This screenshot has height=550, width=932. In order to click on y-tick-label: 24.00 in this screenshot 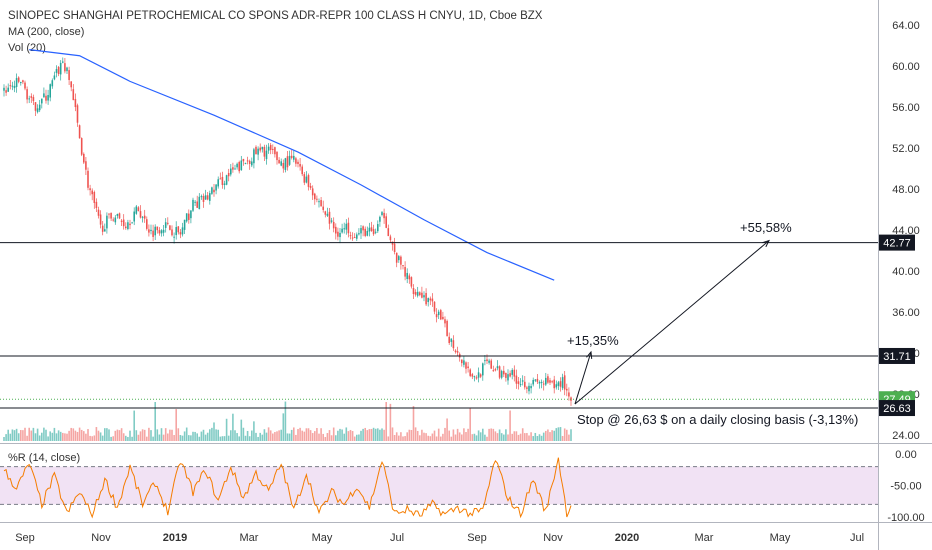, I will do `click(906, 436)`.